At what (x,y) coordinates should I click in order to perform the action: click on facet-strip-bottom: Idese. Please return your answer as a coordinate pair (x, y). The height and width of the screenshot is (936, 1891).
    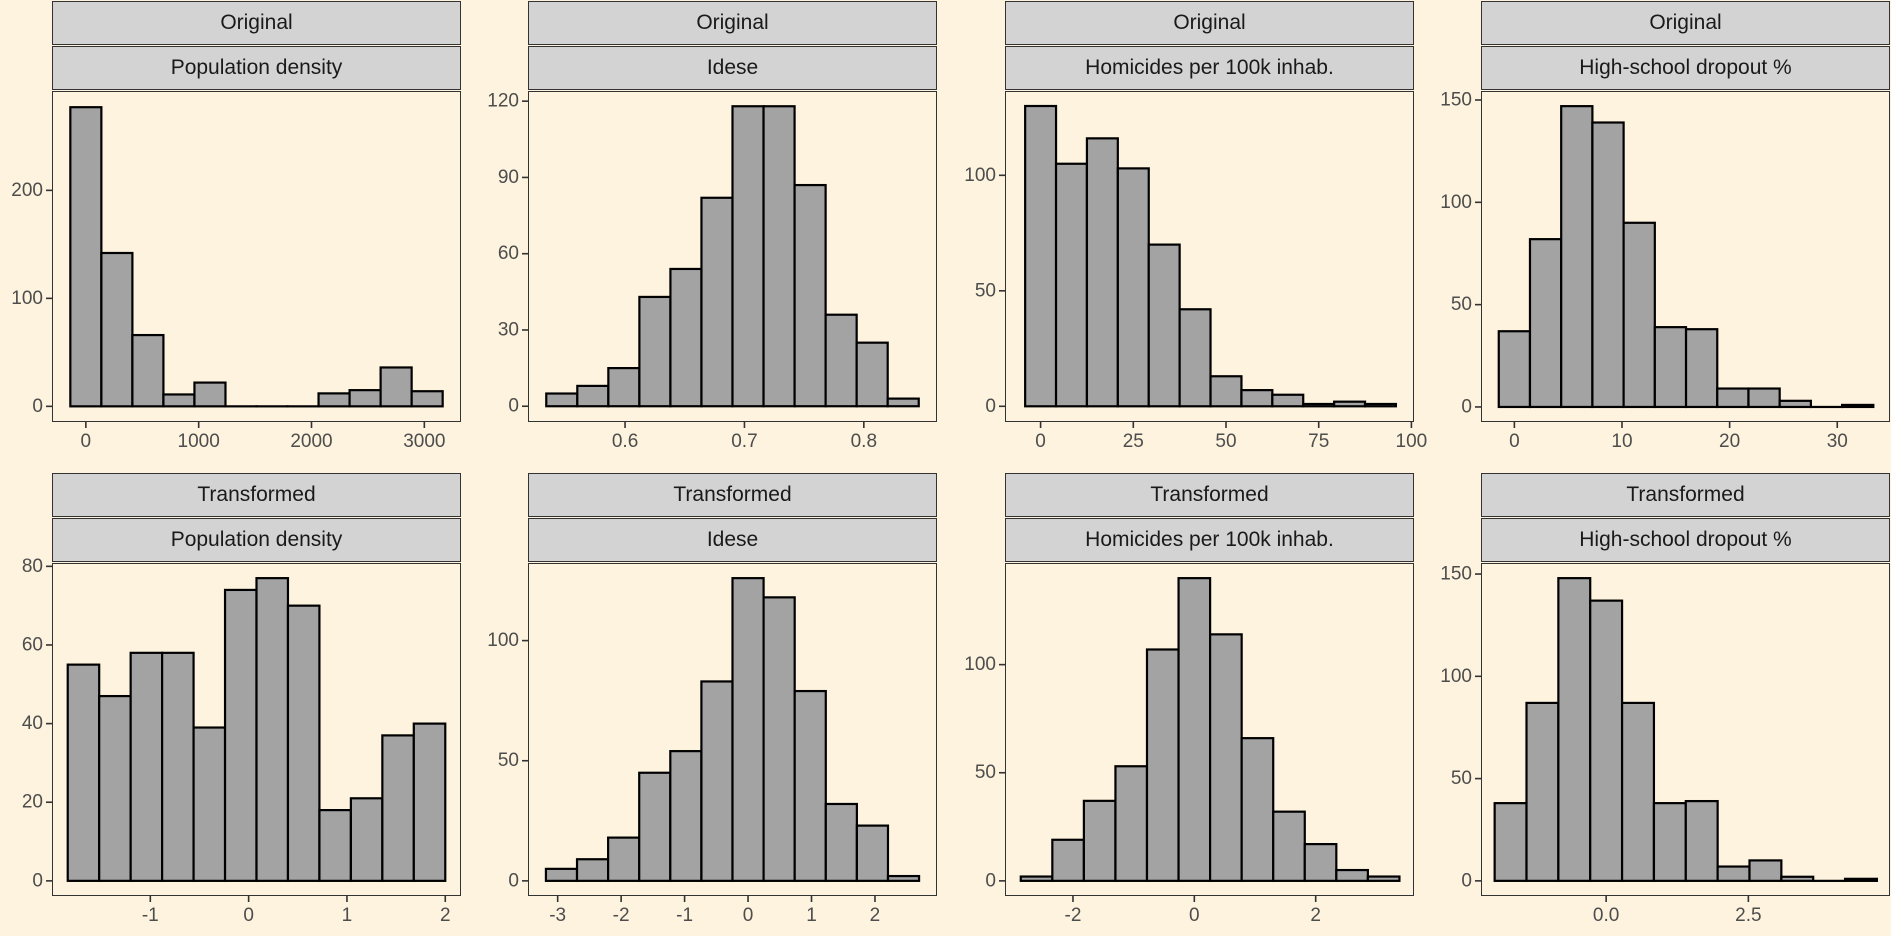
    Looking at the image, I should click on (732, 68).